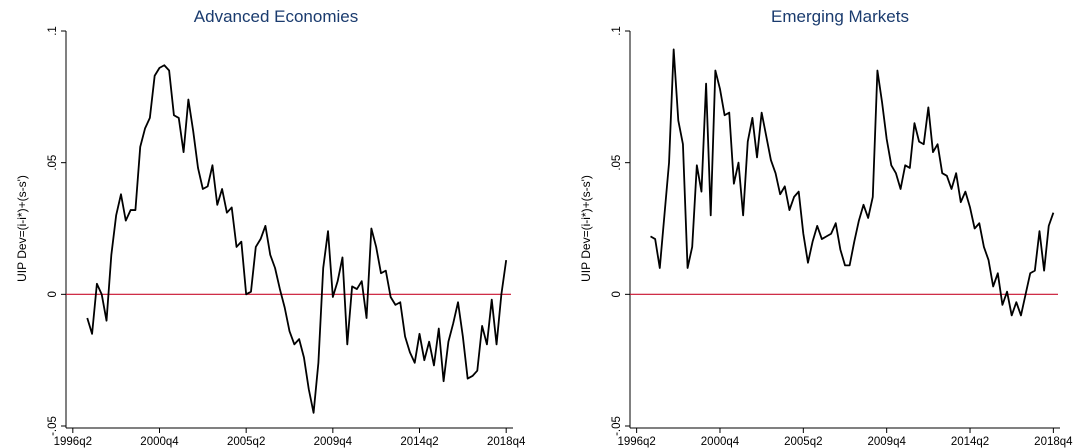 The height and width of the screenshot is (448, 1081). What do you see at coordinates (276, 16) in the screenshot?
I see `chart-title: Advanced Economies` at bounding box center [276, 16].